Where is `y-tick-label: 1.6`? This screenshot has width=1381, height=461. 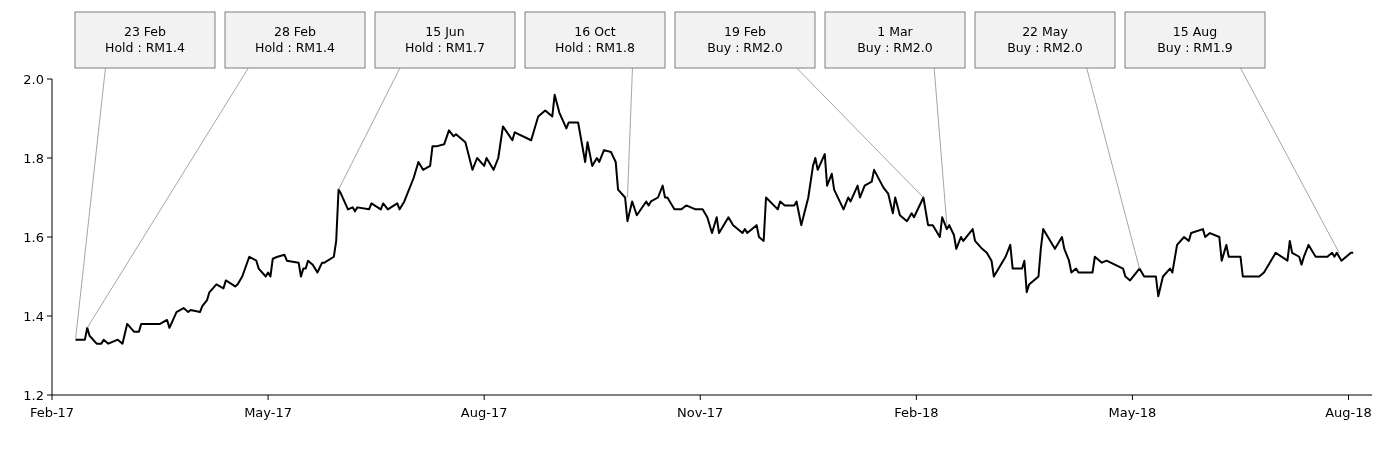
y-tick-label: 1.6 is located at coordinates (33, 237).